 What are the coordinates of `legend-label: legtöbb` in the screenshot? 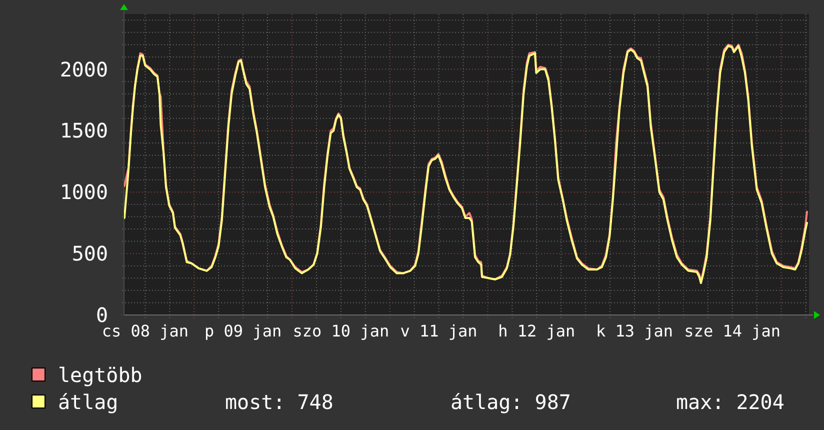 It's located at (100, 375).